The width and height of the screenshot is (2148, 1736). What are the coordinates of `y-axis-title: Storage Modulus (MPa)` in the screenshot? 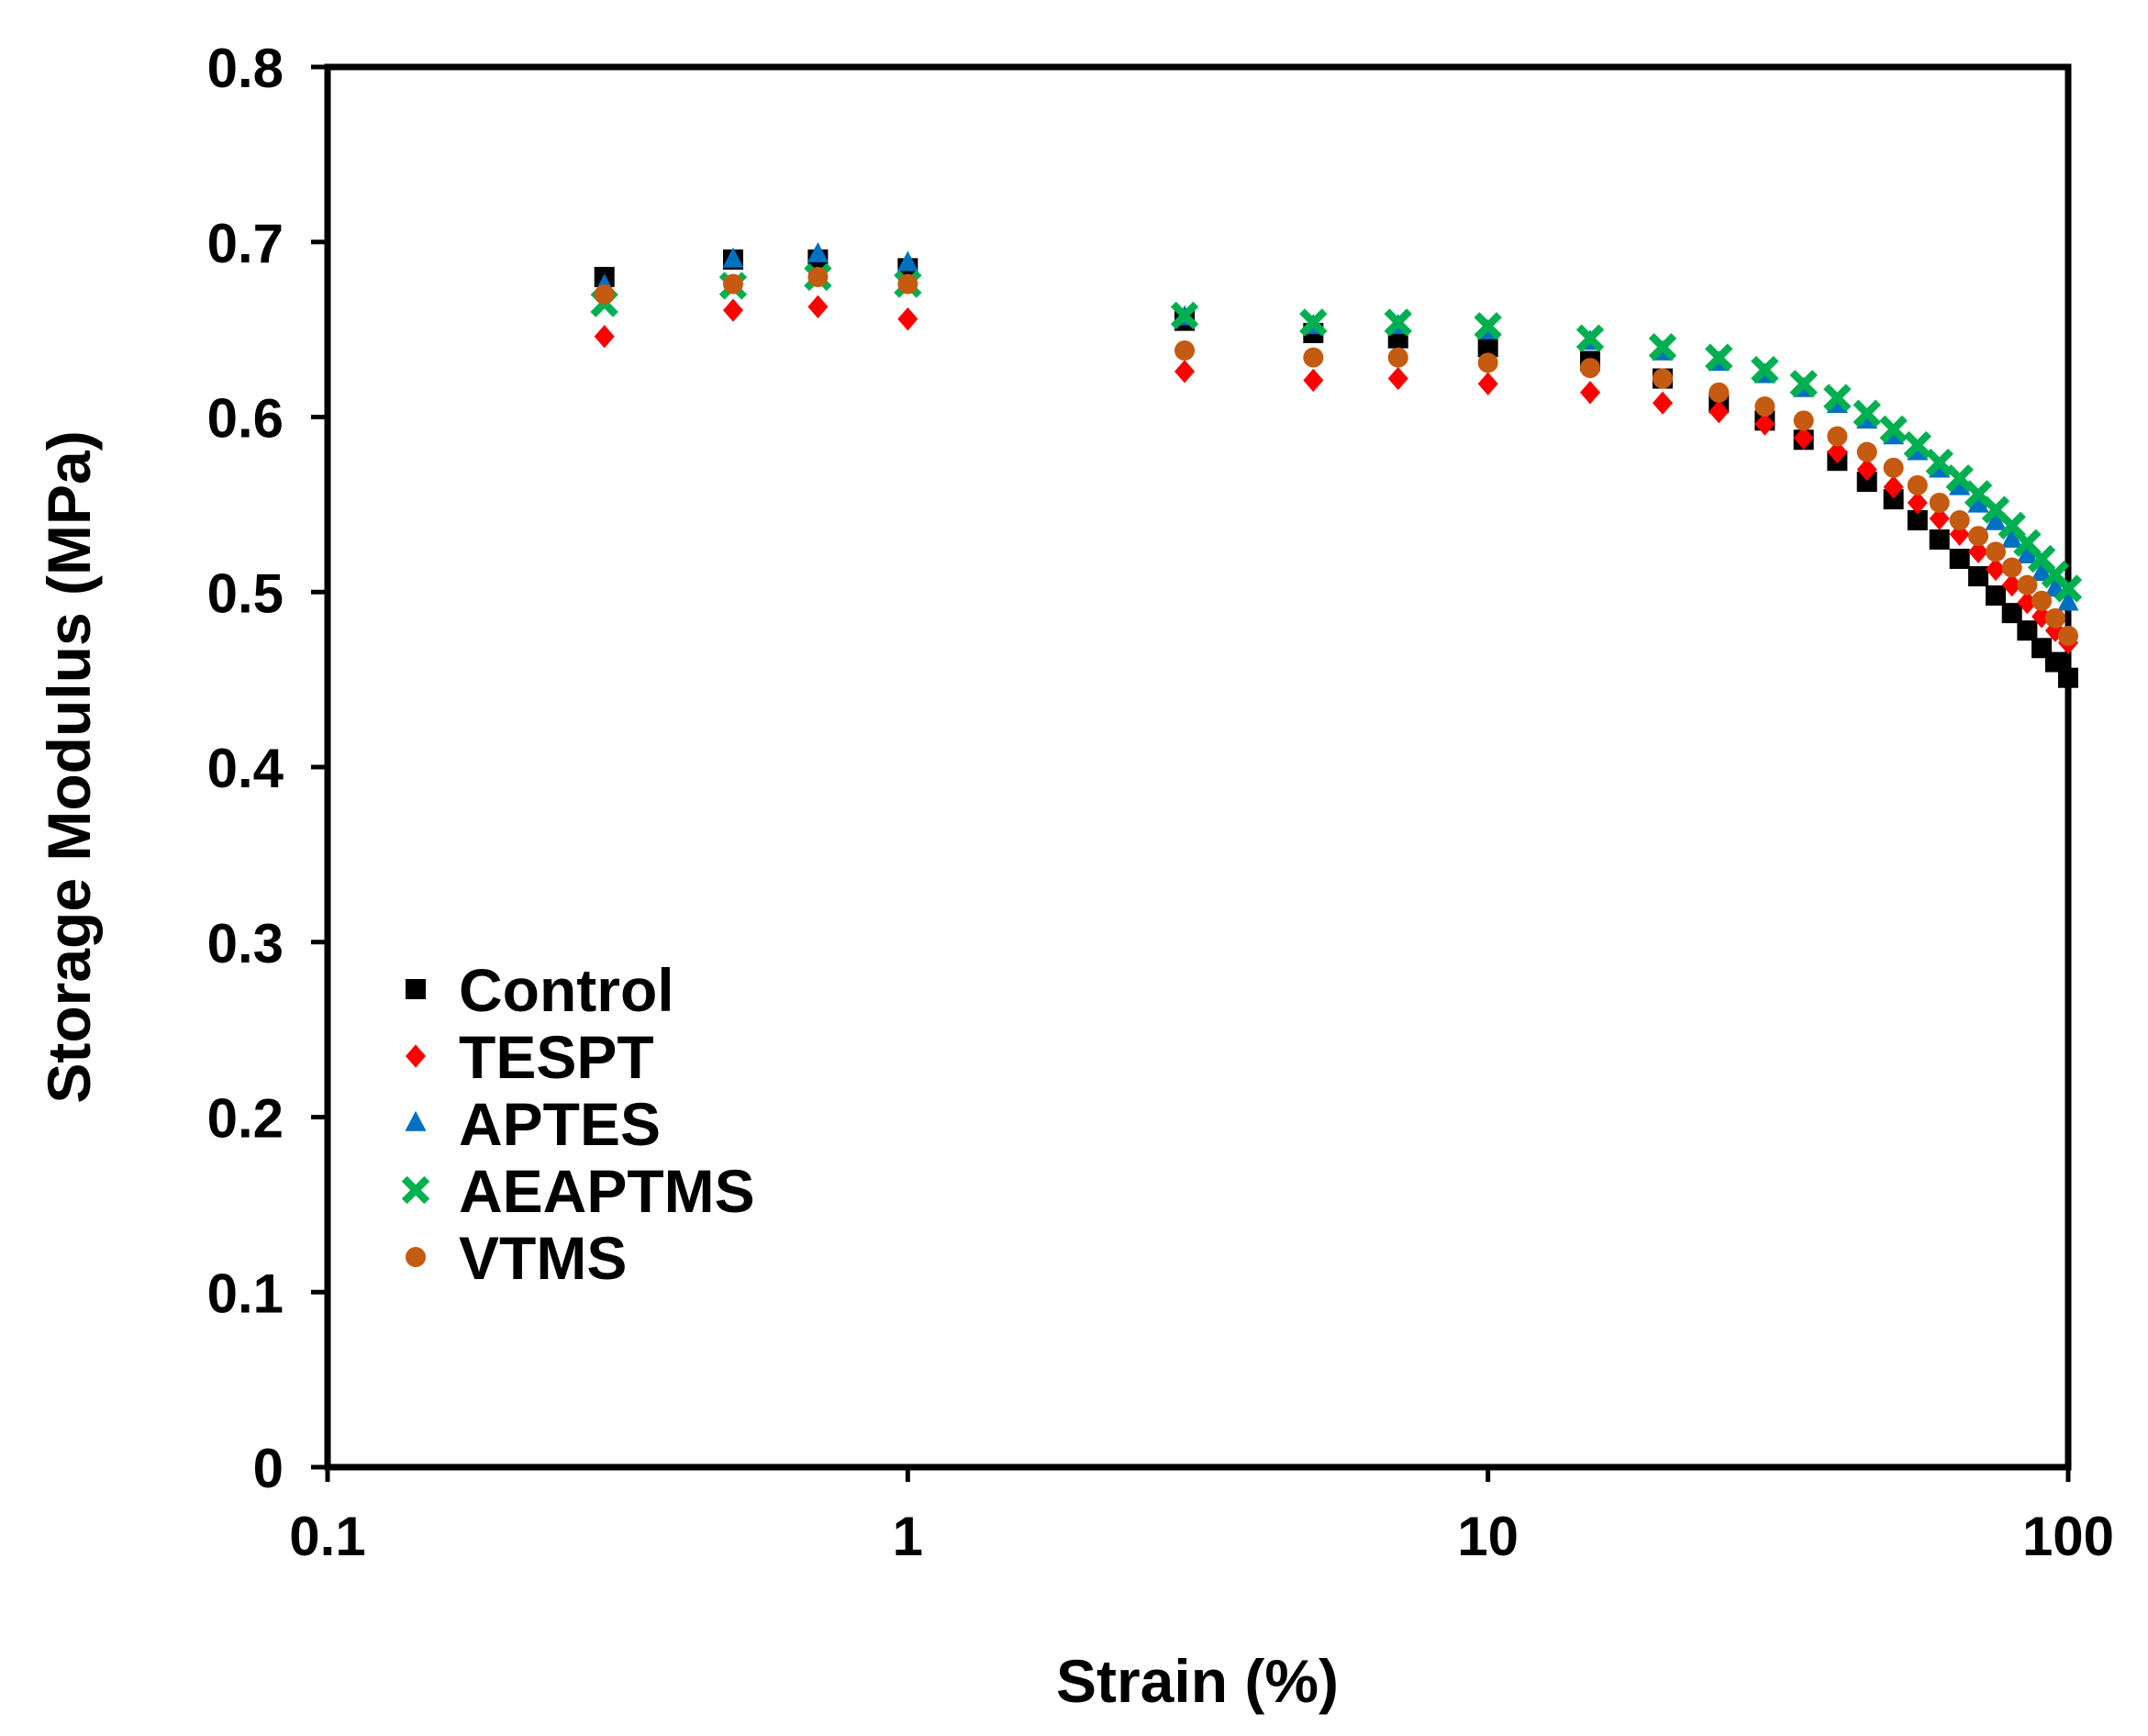 It's located at (69, 767).